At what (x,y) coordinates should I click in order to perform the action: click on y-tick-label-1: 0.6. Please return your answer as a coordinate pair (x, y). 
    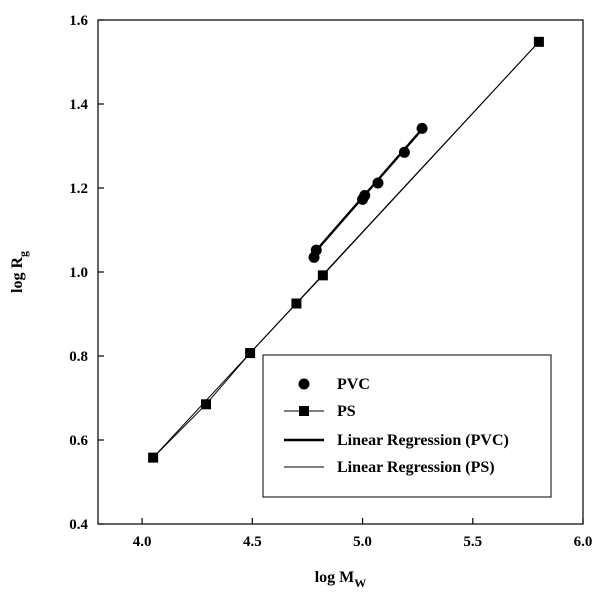
    Looking at the image, I should click on (78, 441).